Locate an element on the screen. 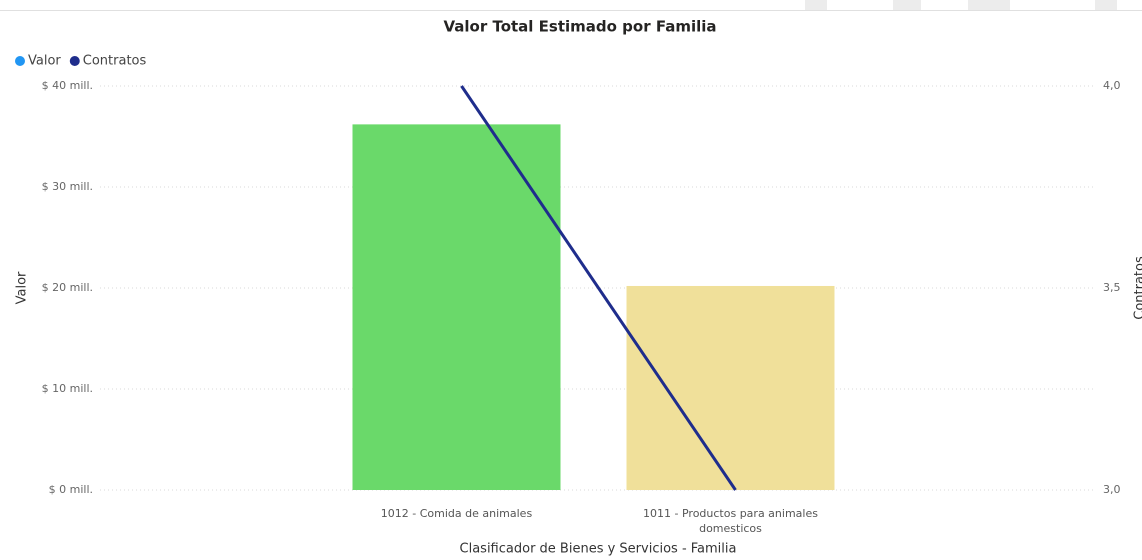 The image size is (1142, 560). x-tick-label-box: 1012 - Comida de animales is located at coordinates (456, 513).